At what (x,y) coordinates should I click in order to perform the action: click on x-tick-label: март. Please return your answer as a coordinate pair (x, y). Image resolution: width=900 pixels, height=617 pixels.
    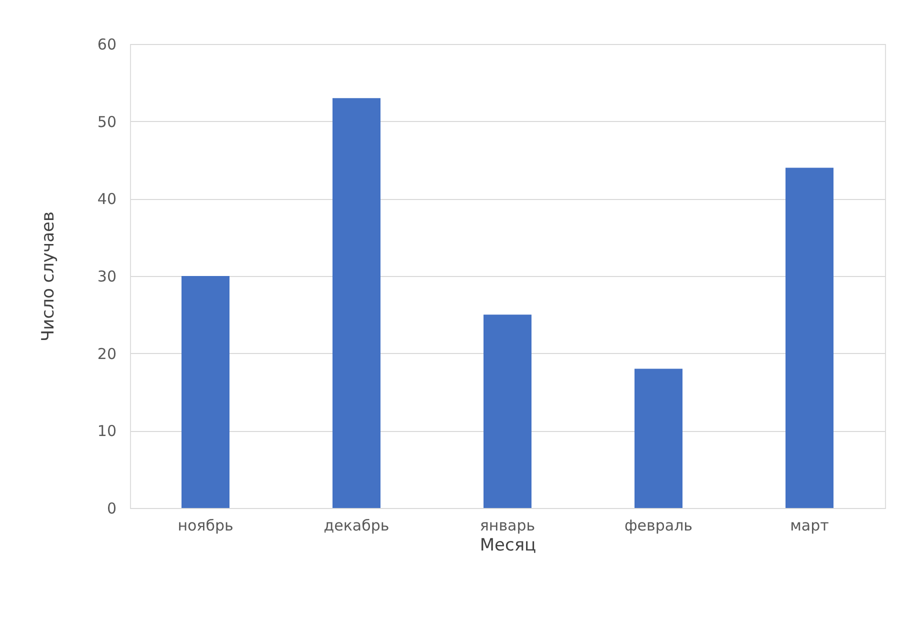
    Looking at the image, I should click on (810, 525).